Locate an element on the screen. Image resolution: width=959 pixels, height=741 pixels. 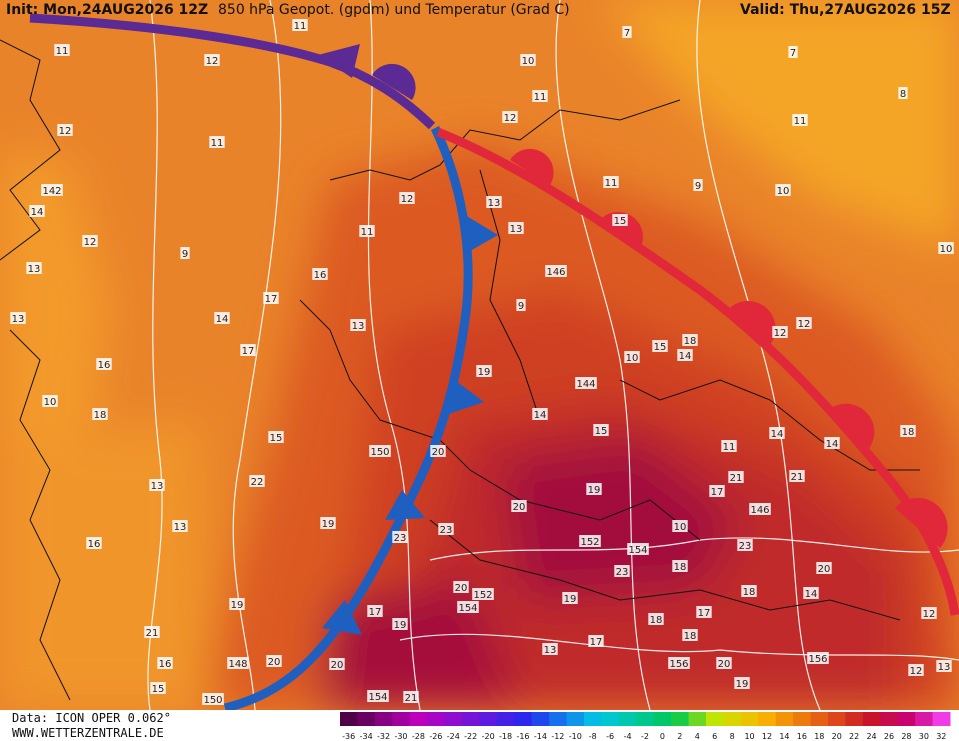
contour-label: 154 is located at coordinates (637, 550).